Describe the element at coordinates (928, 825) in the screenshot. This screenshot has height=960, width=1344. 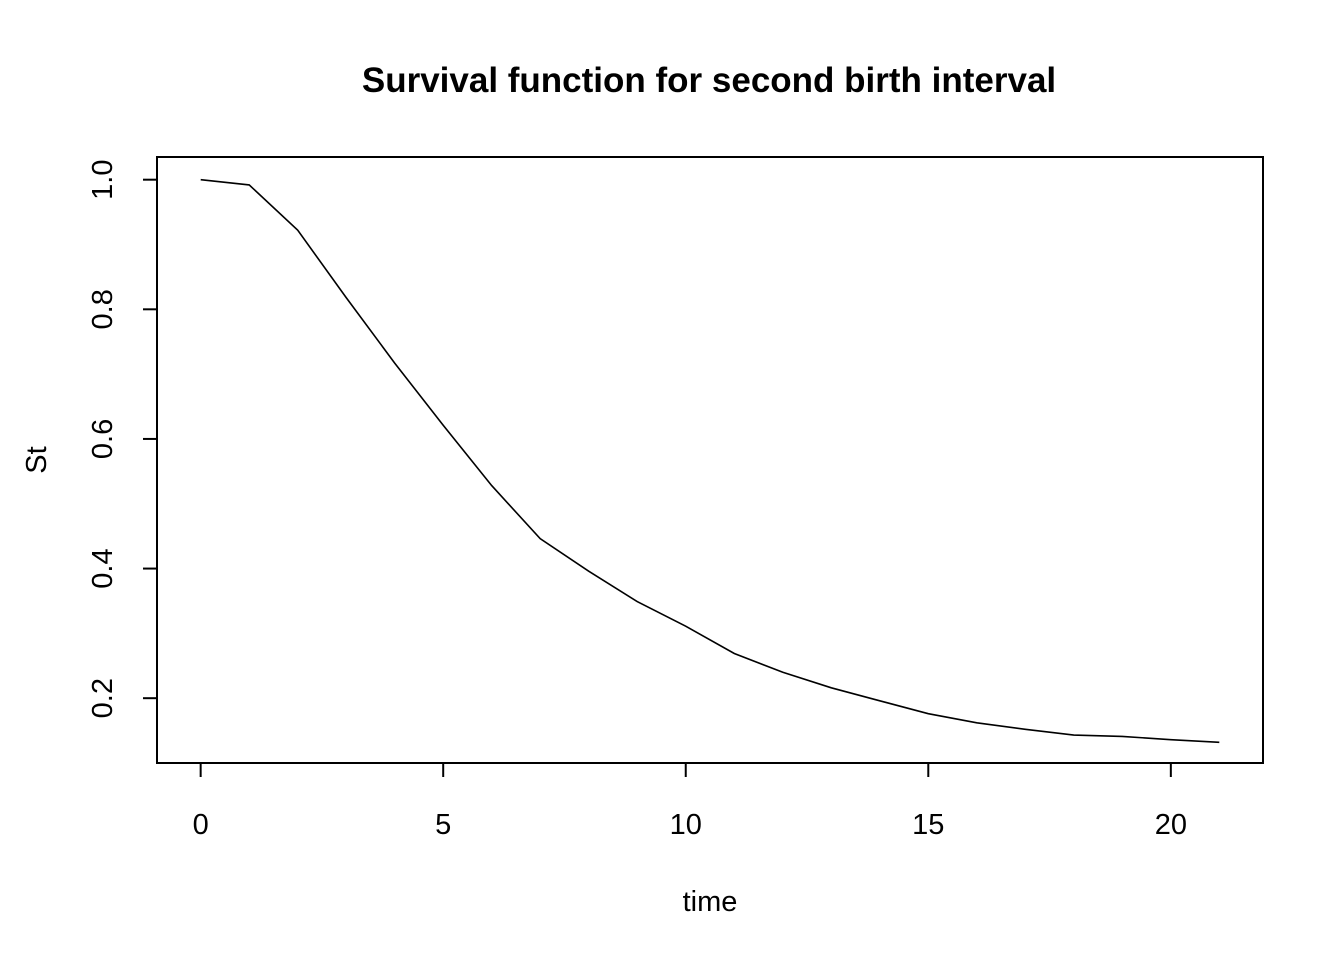
I see `x-tick-label: 15` at that location.